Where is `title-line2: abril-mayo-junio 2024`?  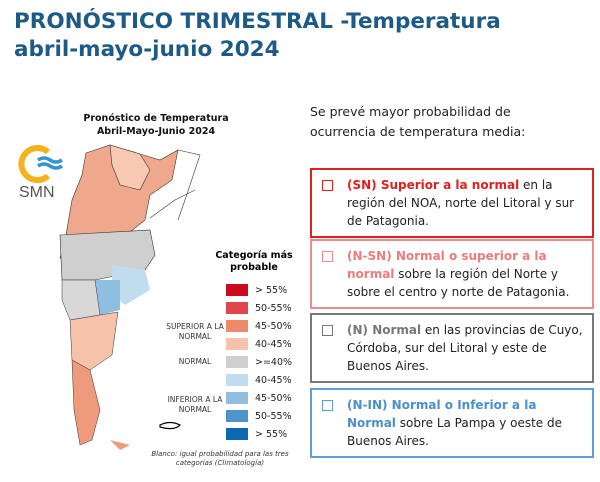 title-line2: abril-mayo-junio 2024 is located at coordinates (147, 49).